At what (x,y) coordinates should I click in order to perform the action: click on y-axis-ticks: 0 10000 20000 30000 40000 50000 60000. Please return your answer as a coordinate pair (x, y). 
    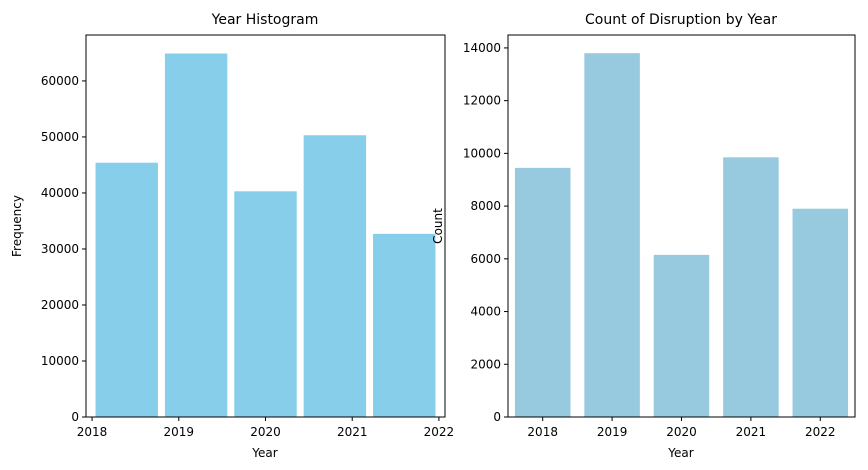
    Looking at the image, I should click on (63, 249).